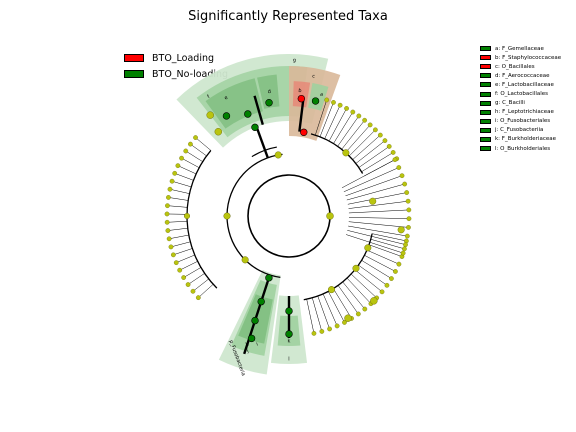  What do you see at coordinates (134, 58) in the screenshot?
I see `legend-swatch-loading` at bounding box center [134, 58].